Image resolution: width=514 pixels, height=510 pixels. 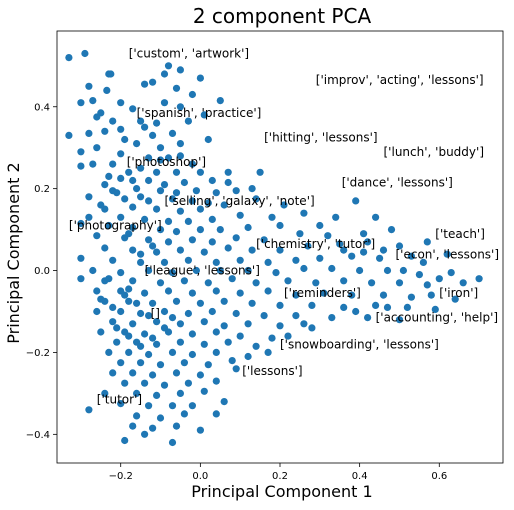 I want to click on x-tick-label: 0.6, so click(x=439, y=476).